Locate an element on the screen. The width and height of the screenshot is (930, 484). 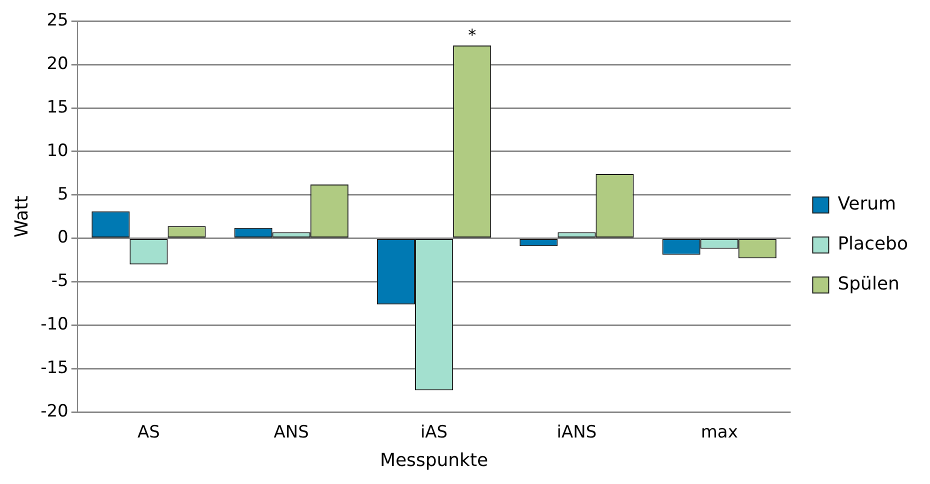
annotation: * is located at coordinates (472, 35).